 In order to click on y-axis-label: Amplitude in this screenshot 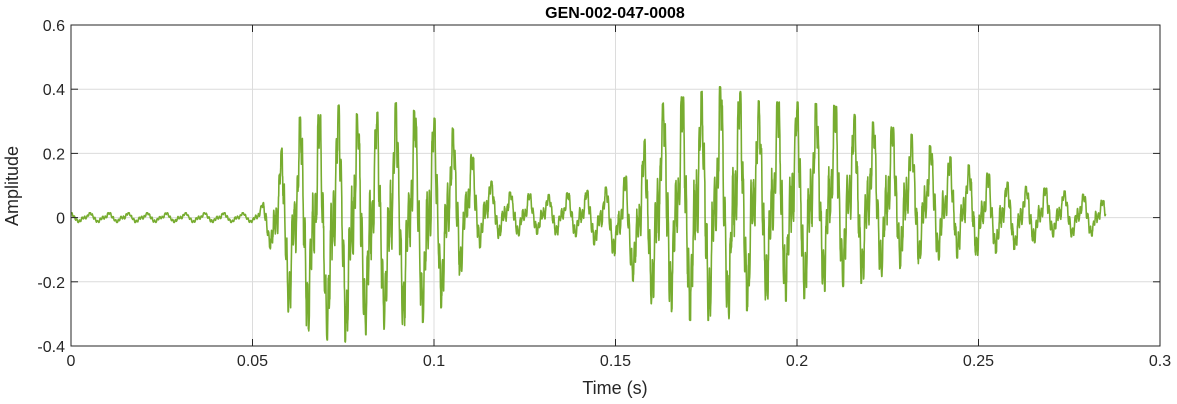, I will do `click(12, 186)`.